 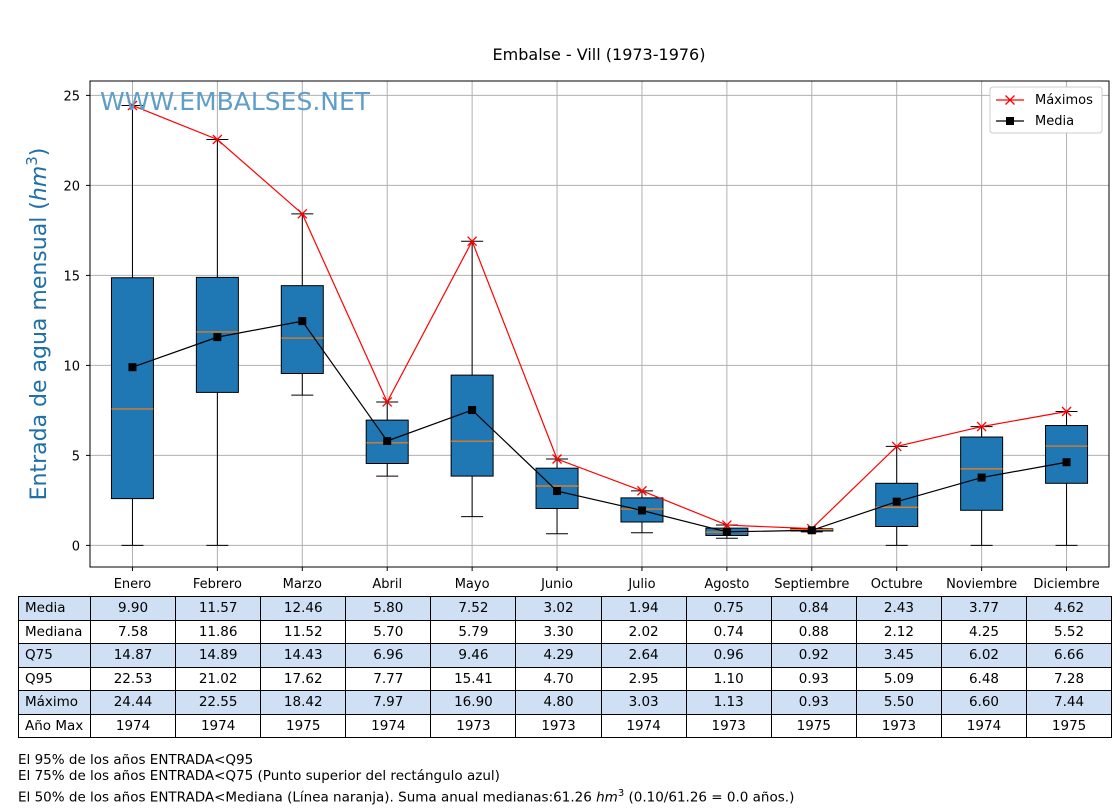 I want to click on legend-media-label: Media, so click(x=1054, y=121).